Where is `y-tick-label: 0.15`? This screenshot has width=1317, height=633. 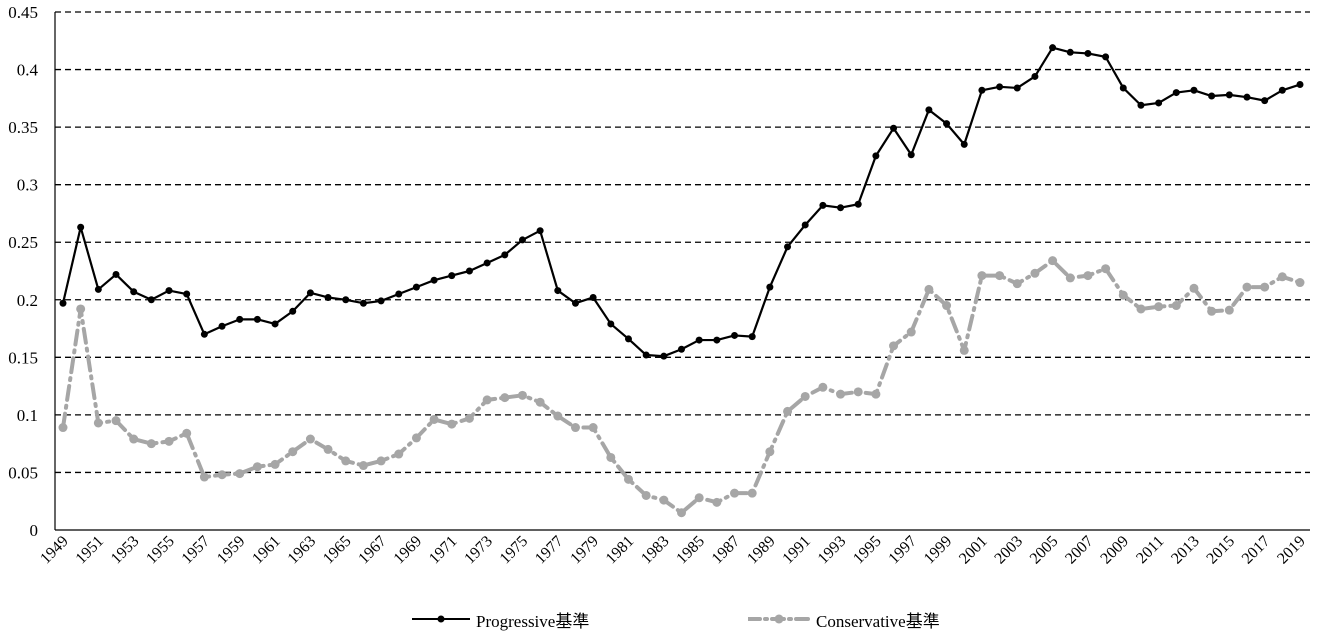 y-tick-label: 0.15 is located at coordinates (23, 357).